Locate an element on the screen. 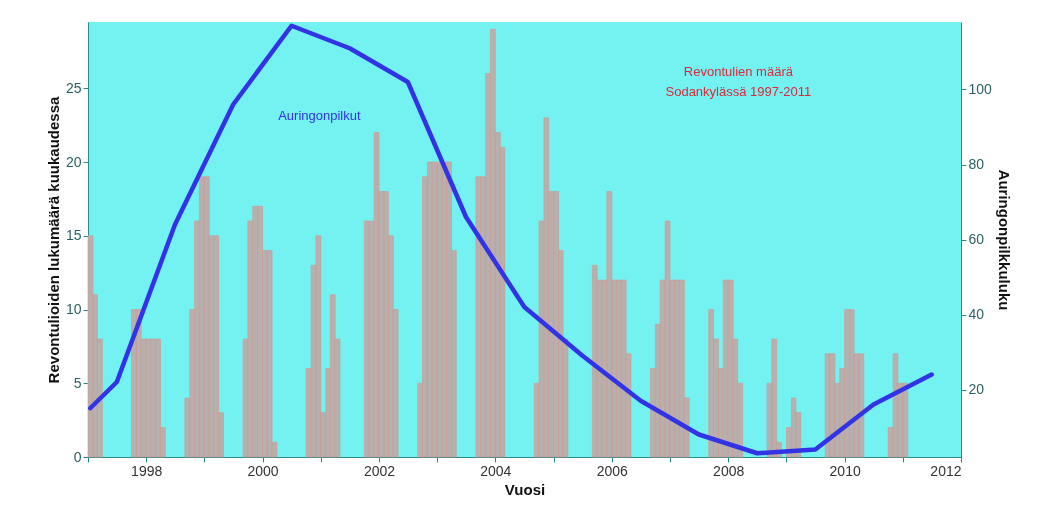 The height and width of the screenshot is (526, 1046). x-axis-title: Vuosi is located at coordinates (525, 489).